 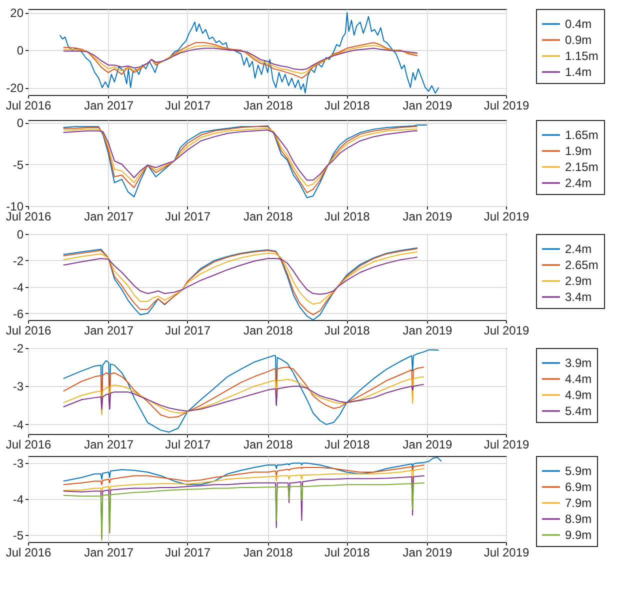 What do you see at coordinates (578, 395) in the screenshot?
I see `text: 4.9m` at bounding box center [578, 395].